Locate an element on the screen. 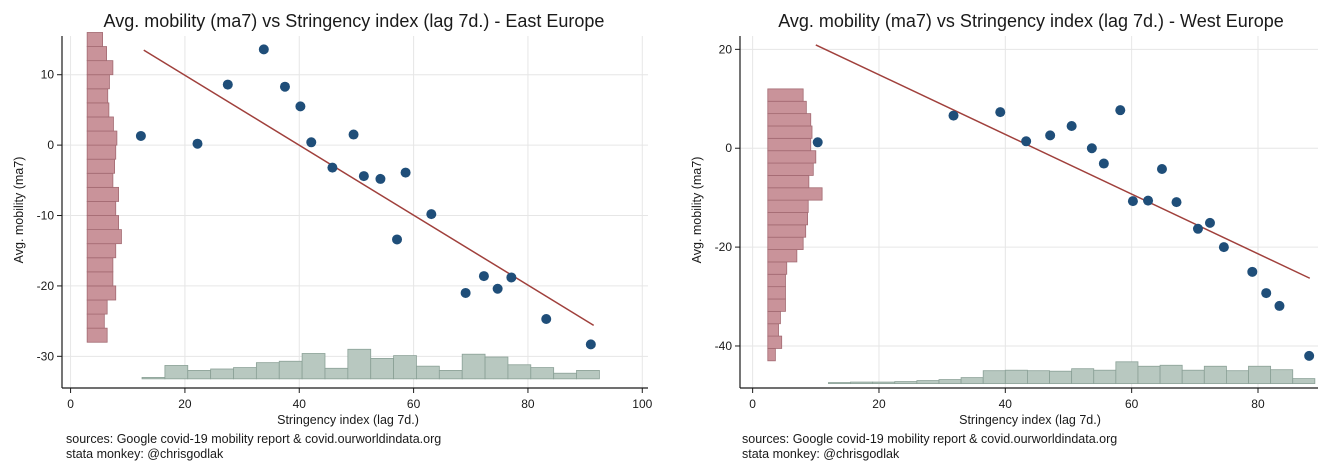 The image size is (1328, 466). y-marginal-histogram is located at coordinates (795, 225).